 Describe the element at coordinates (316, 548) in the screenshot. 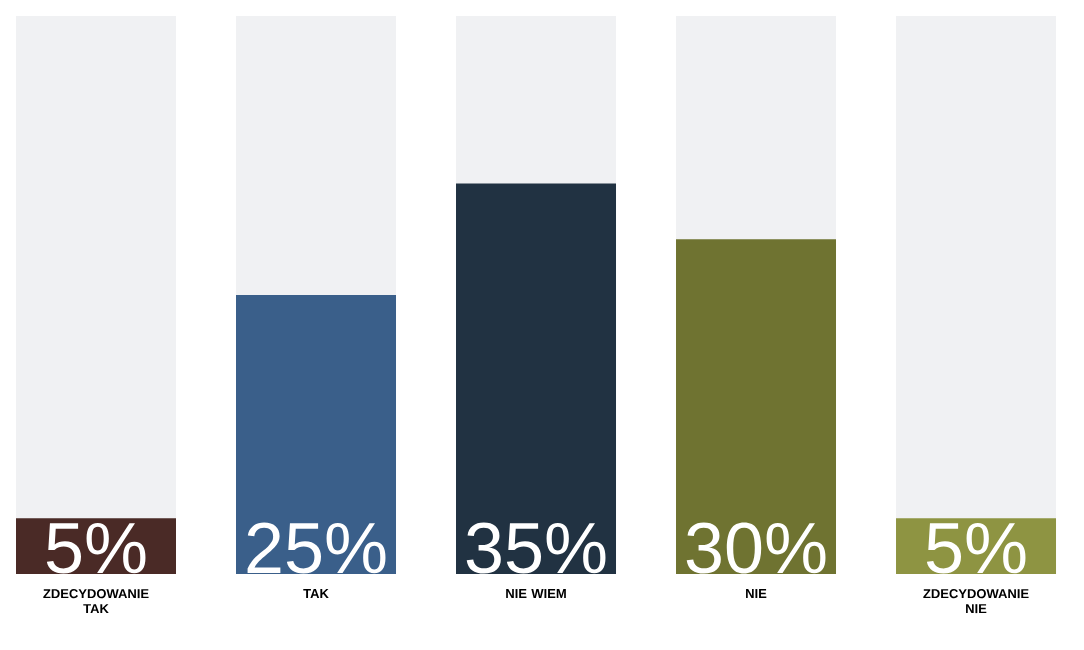

I see `data-label: 25%` at that location.